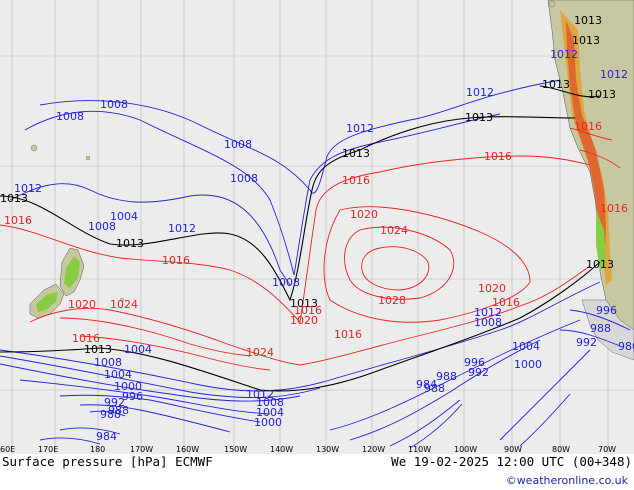 The image size is (634, 490). What do you see at coordinates (7, 449) in the screenshot?
I see `longitude-label: 60E` at bounding box center [7, 449].